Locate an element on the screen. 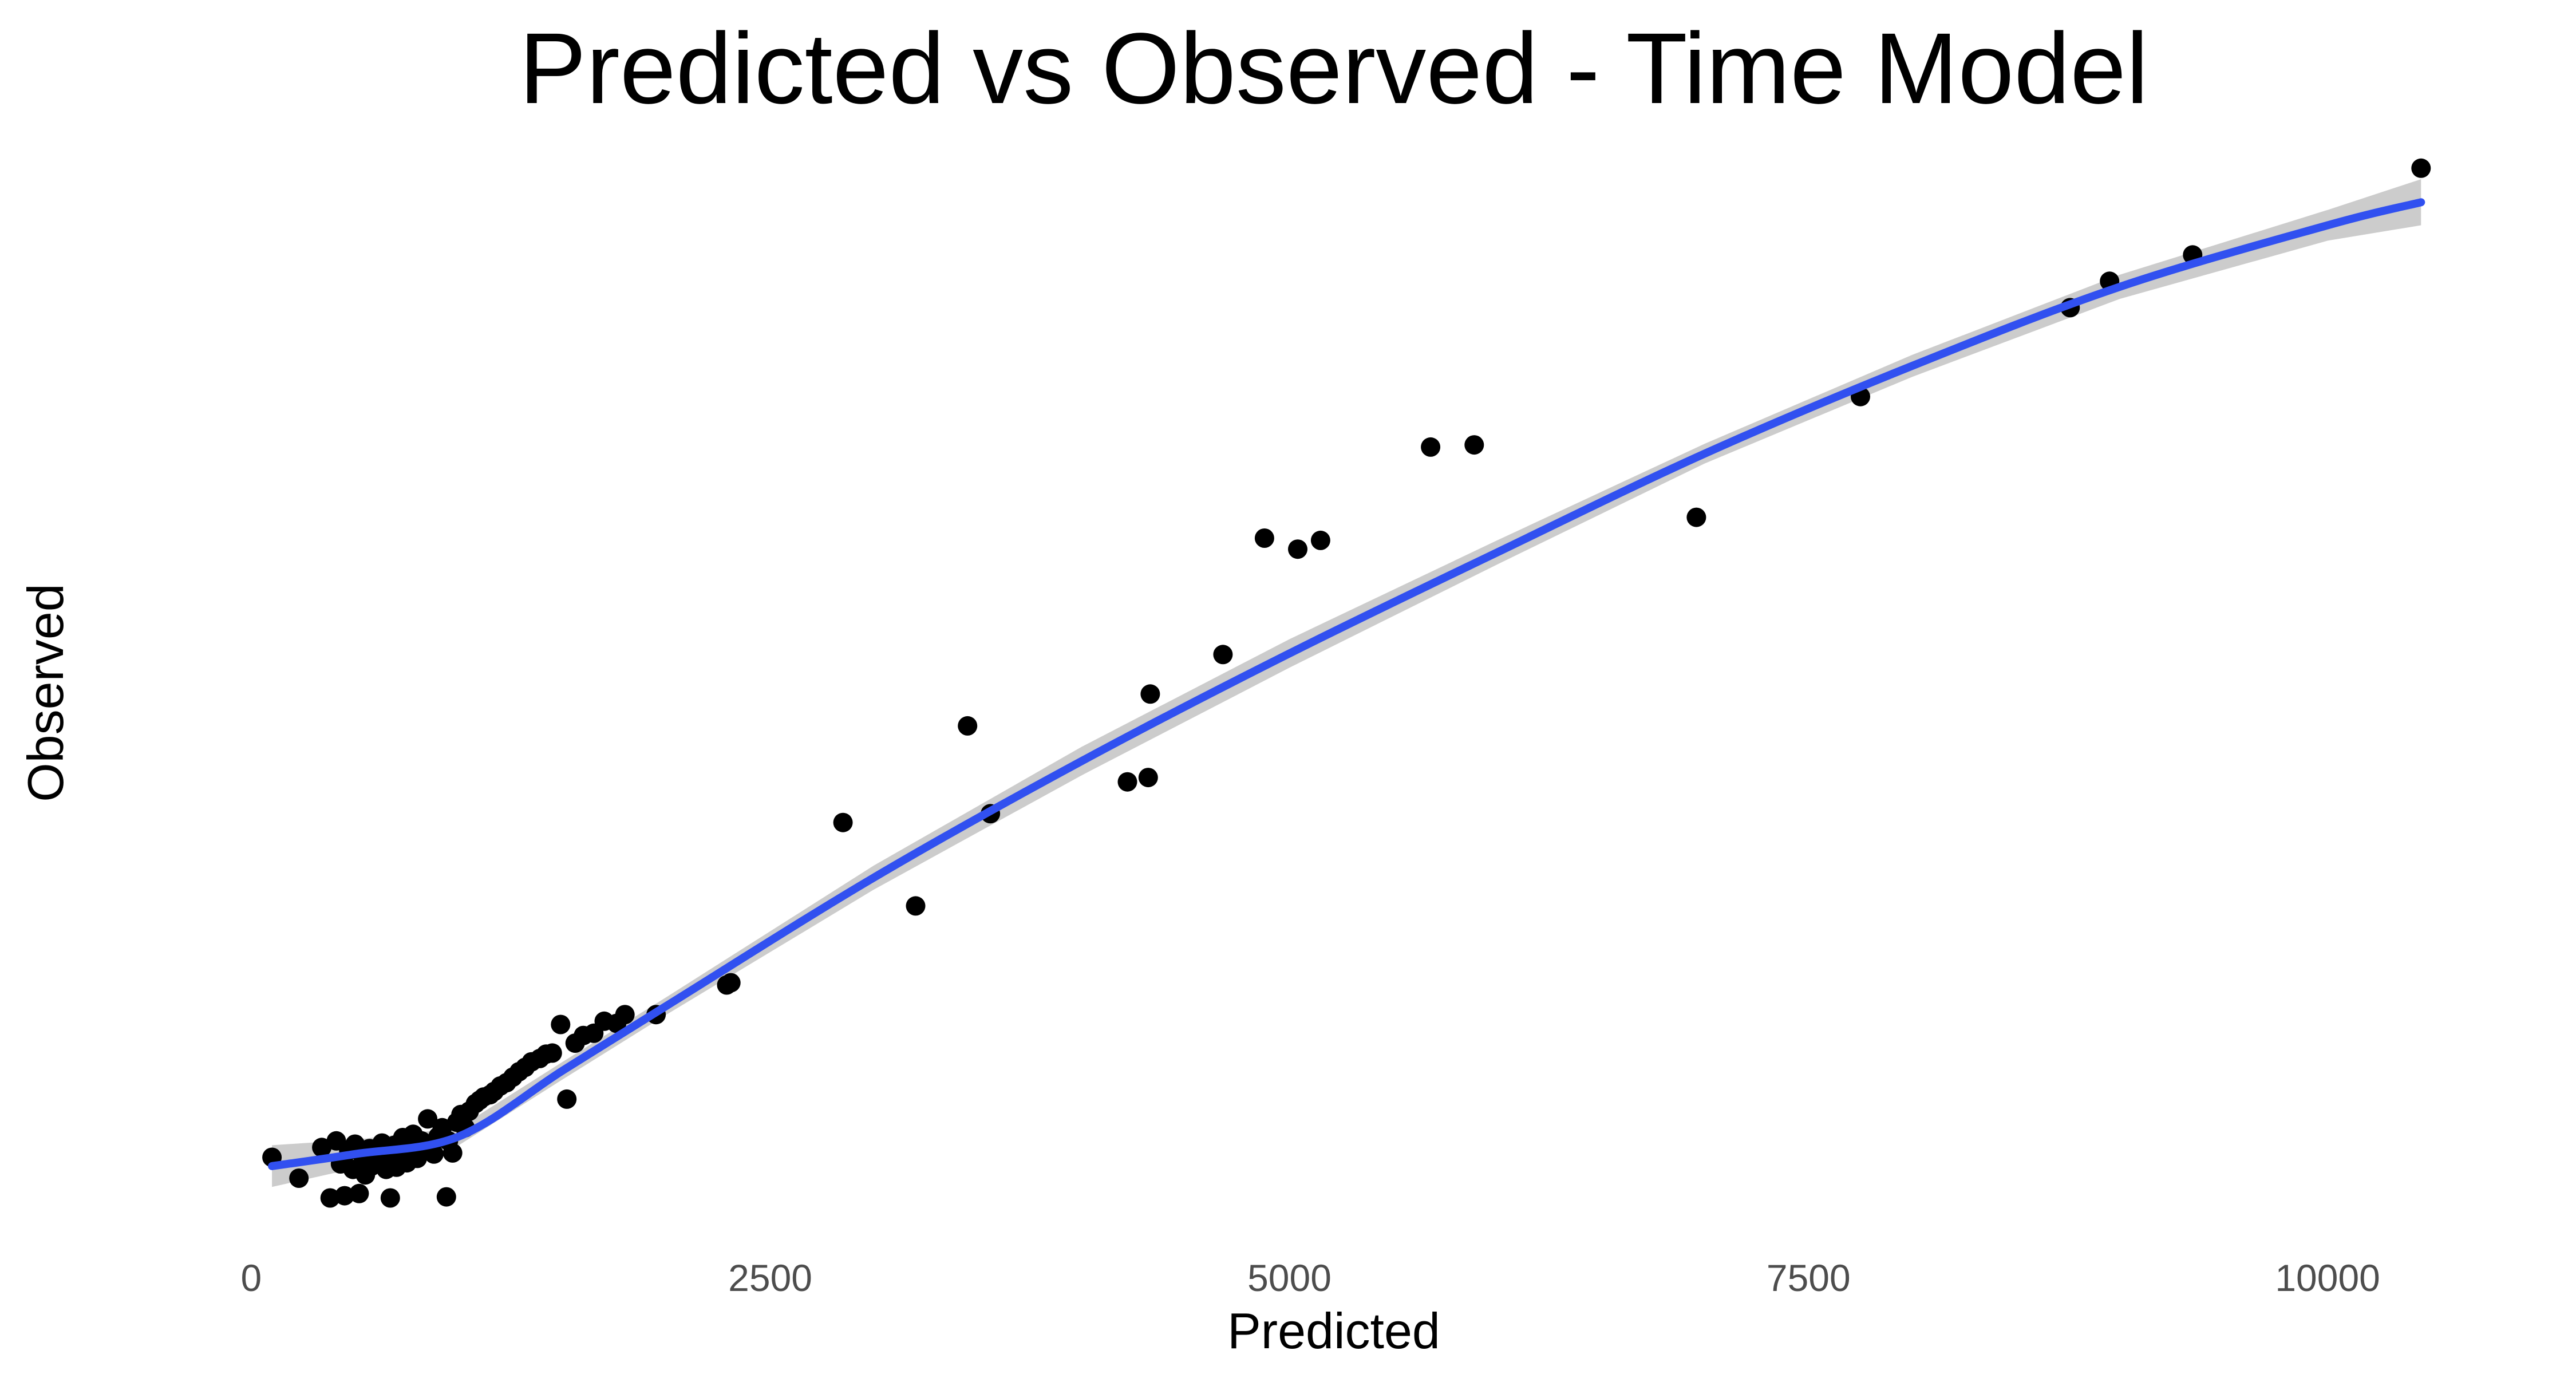 The width and height of the screenshot is (2576, 1374). x-tick-label: 7500 is located at coordinates (1809, 1278).